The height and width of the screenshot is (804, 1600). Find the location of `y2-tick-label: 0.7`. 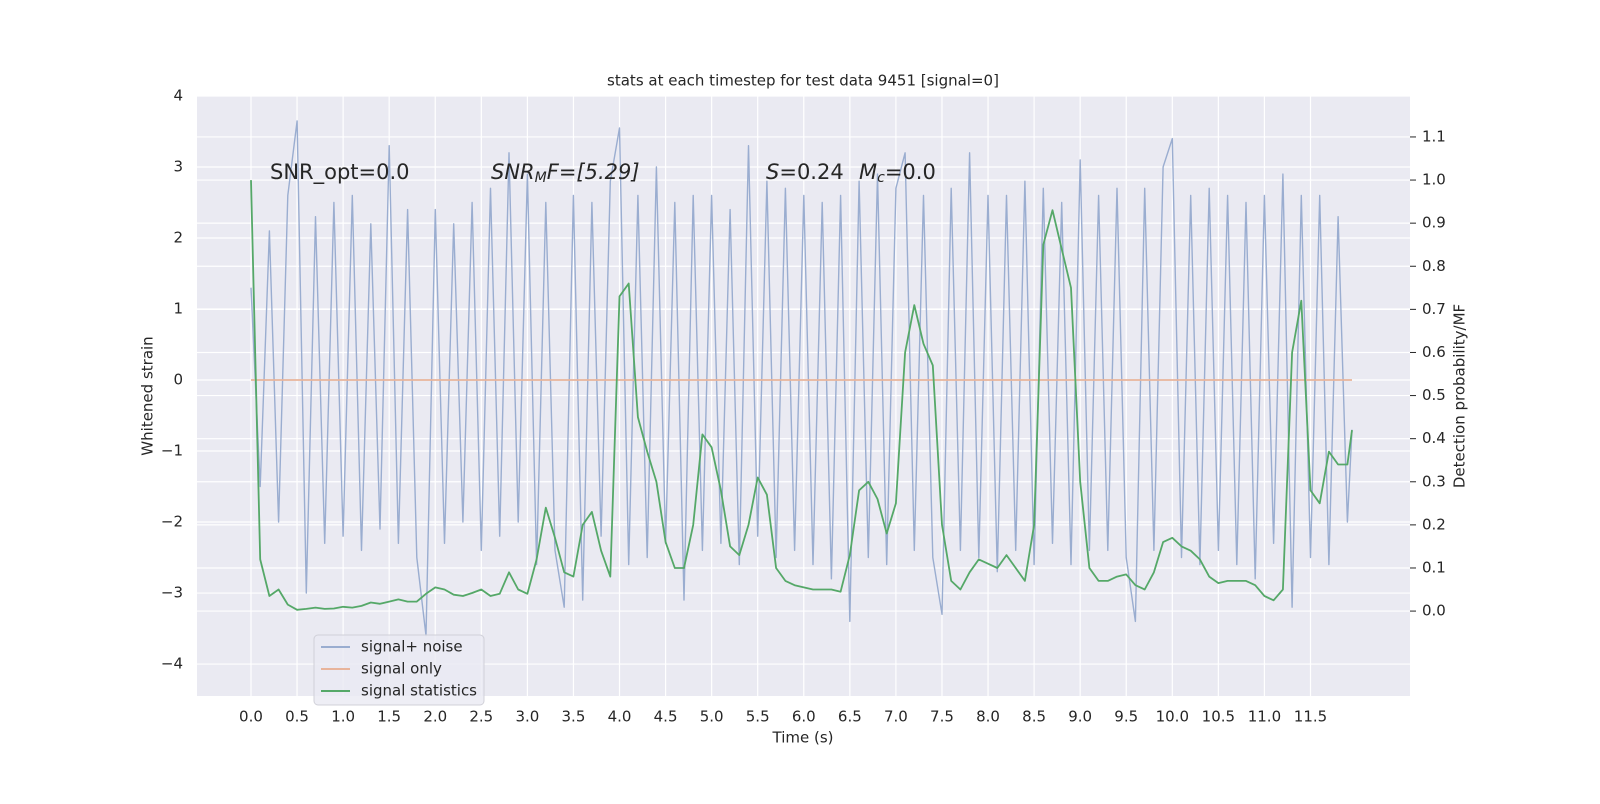

y2-tick-label: 0.7 is located at coordinates (1434, 309).